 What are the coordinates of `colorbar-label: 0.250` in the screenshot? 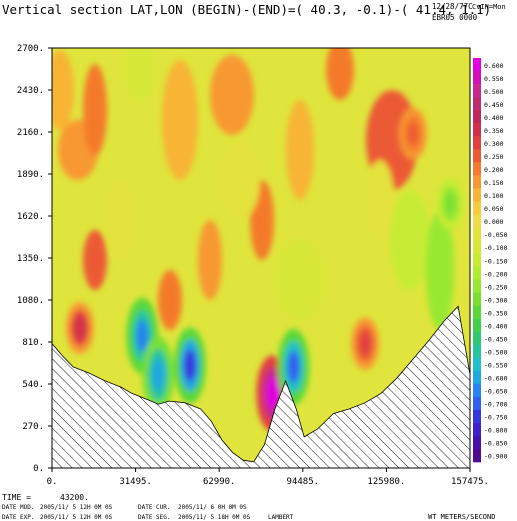 It's located at (494, 157).